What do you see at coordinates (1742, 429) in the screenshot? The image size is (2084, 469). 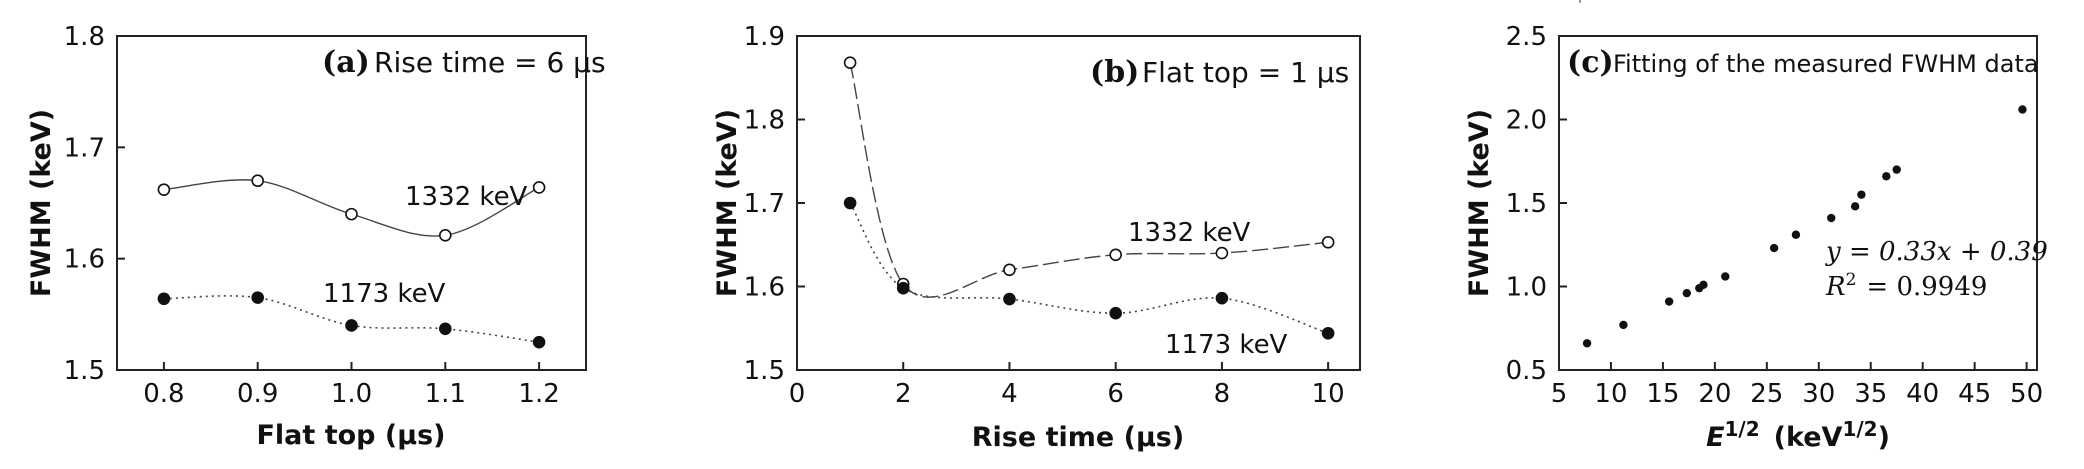 I see `panel-c-x-axis-sup: 1/2` at bounding box center [1742, 429].